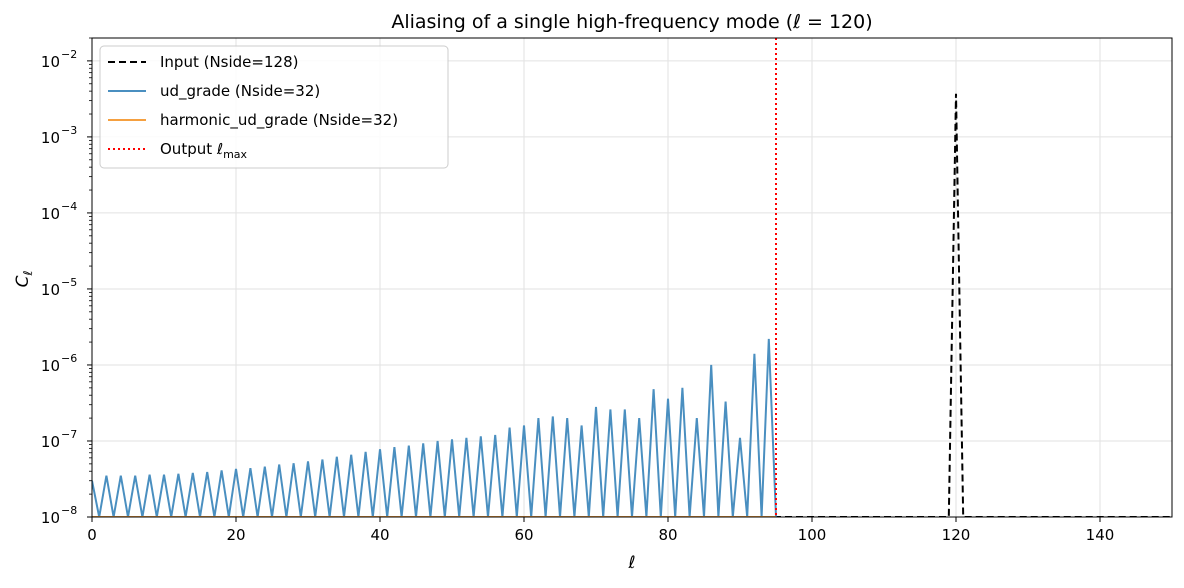  Describe the element at coordinates (69, 434) in the screenshot. I see `y-tick-exponent: −7` at that location.